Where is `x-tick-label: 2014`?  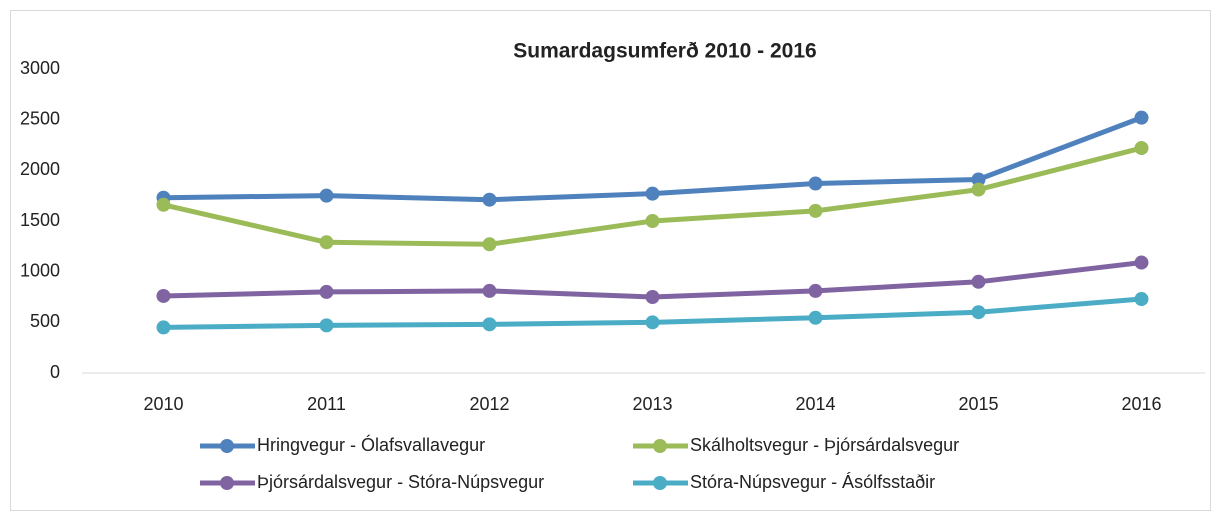
x-tick-label: 2014 is located at coordinates (815, 404).